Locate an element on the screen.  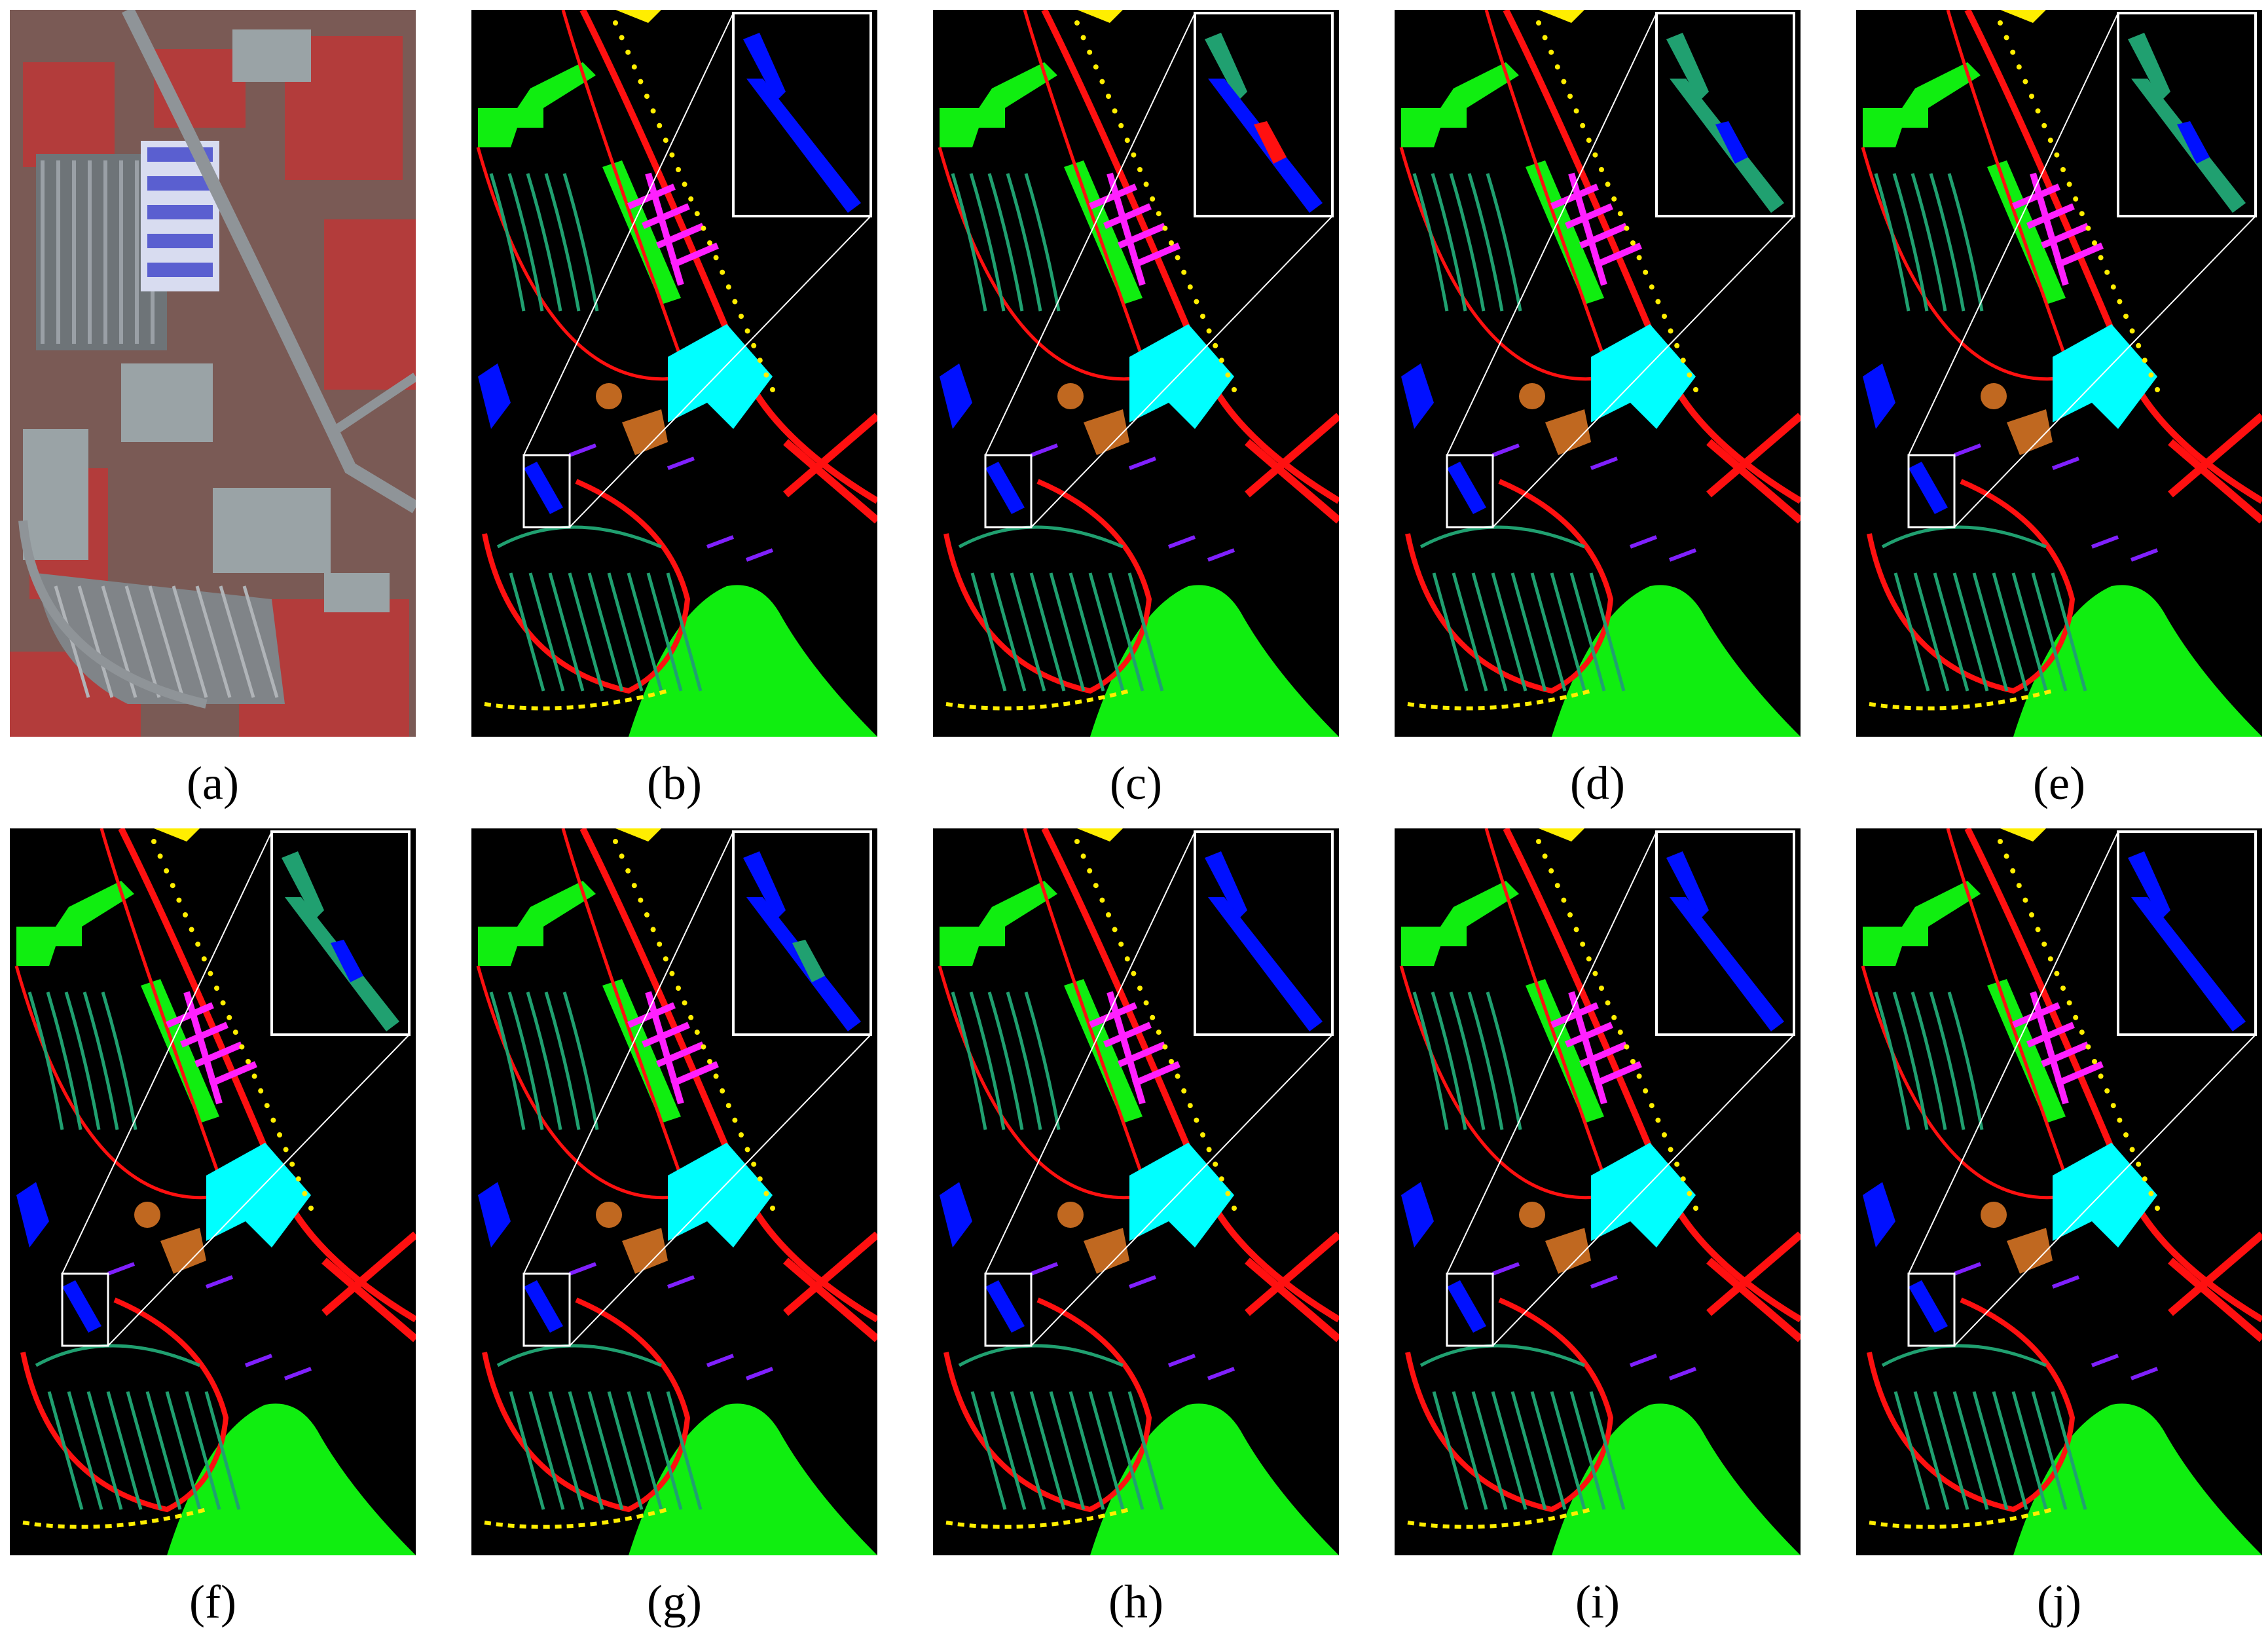
panel-c is located at coordinates (1136, 373).